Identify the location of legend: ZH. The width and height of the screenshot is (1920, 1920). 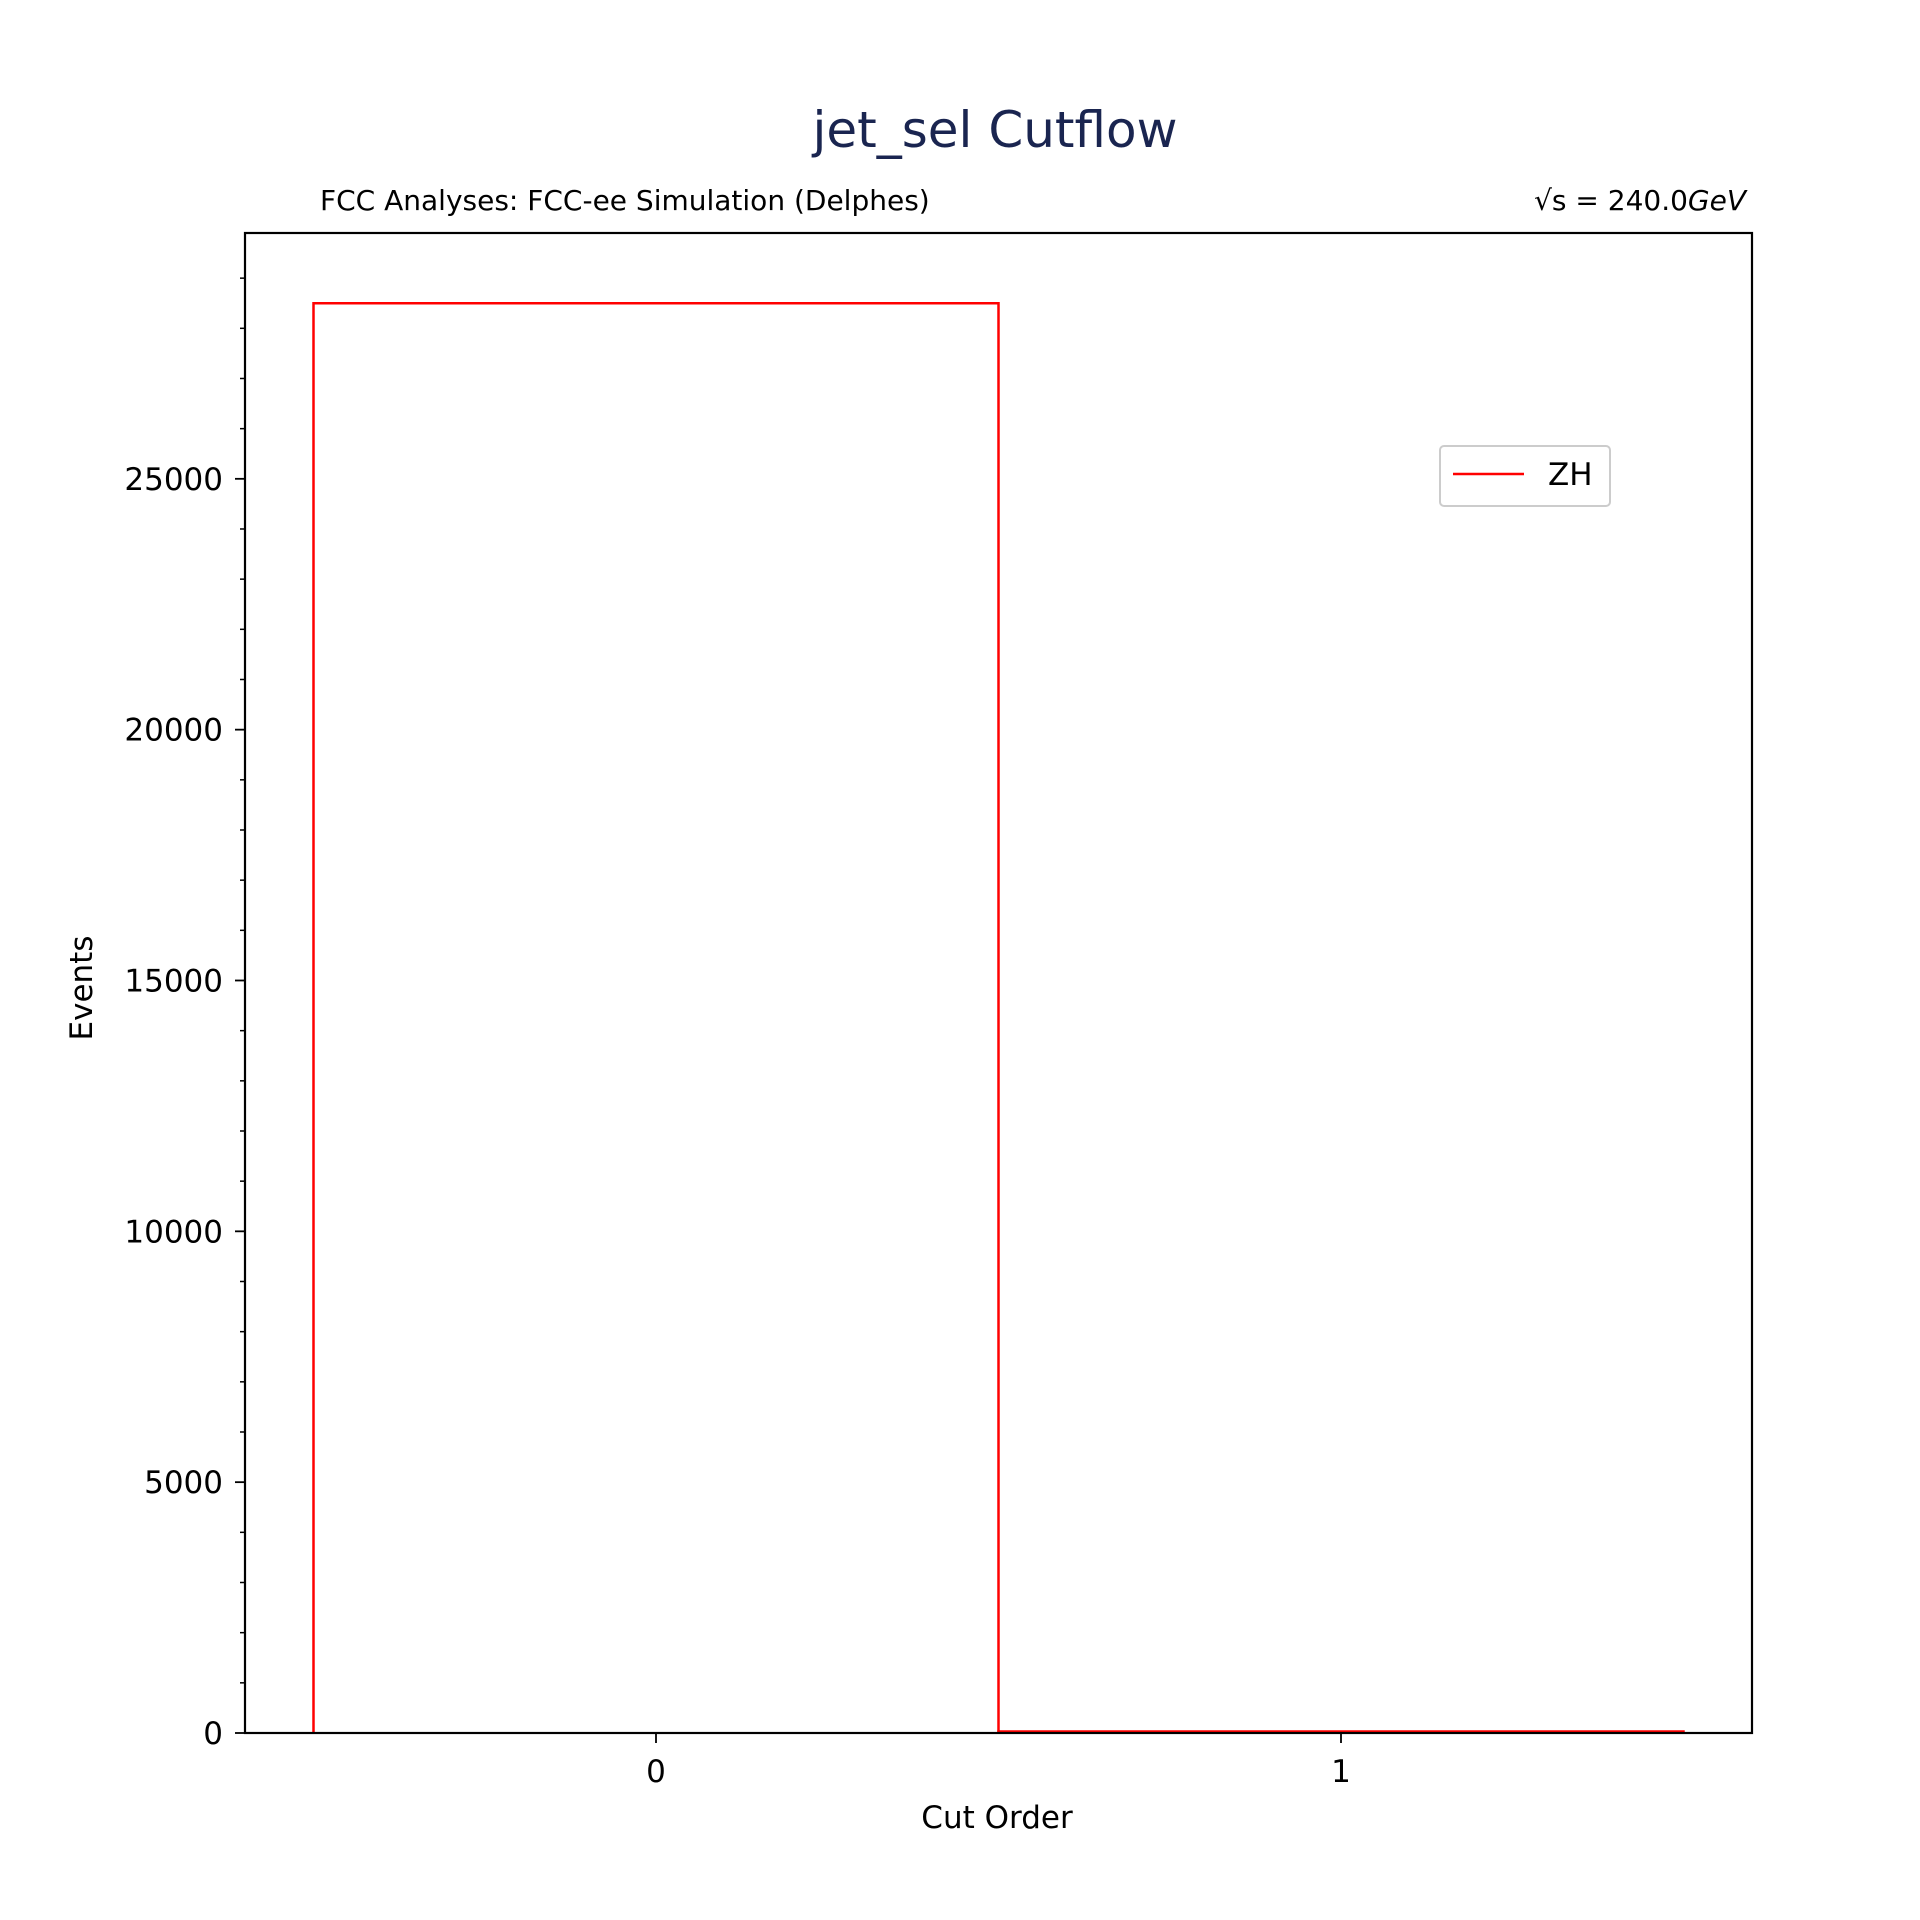
(1525, 476).